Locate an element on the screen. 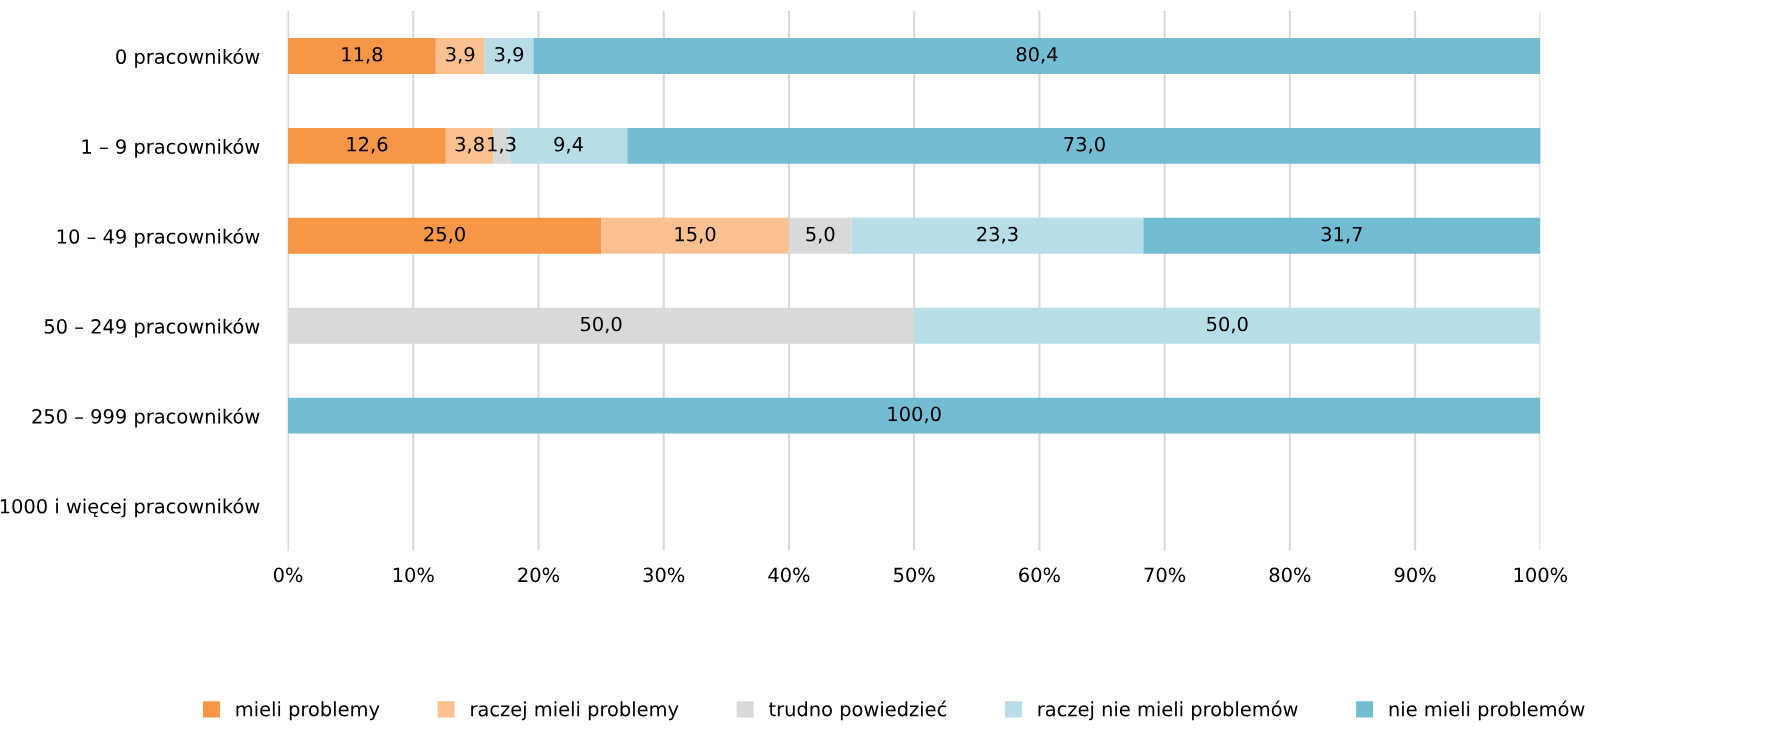 This screenshot has height=734, width=1789. data-label: 11,8 is located at coordinates (362, 55).